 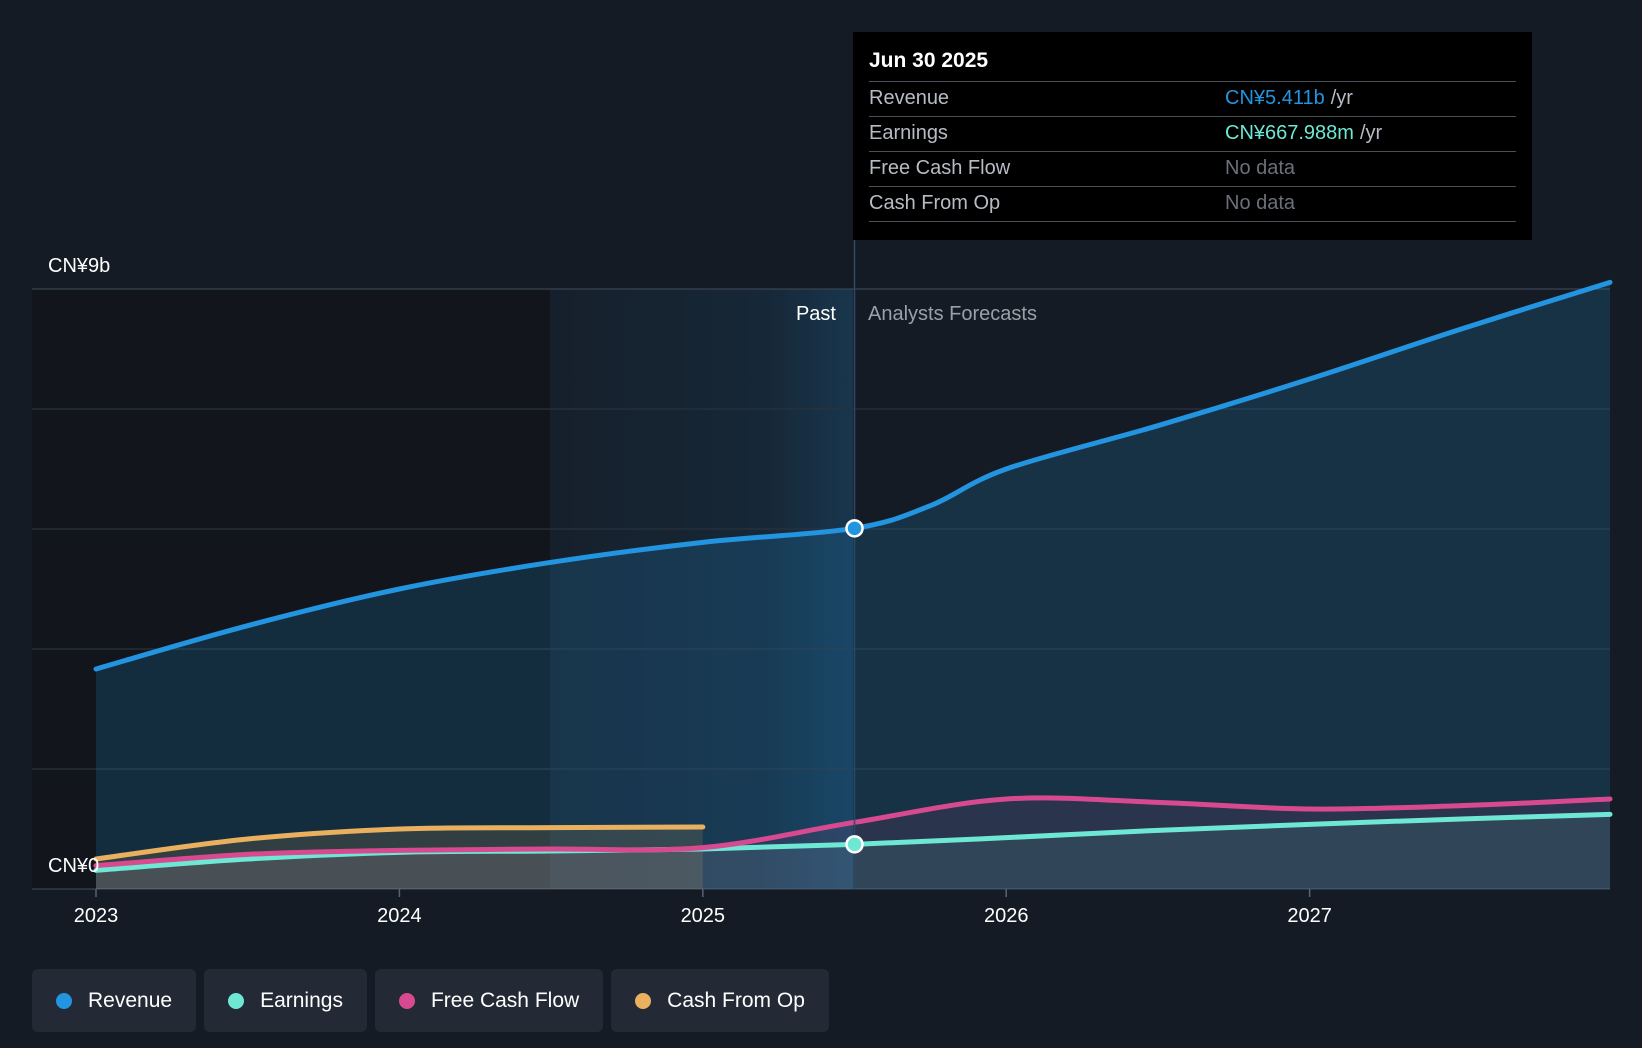 I want to click on cash-from-op-dot-icon, so click(x=643, y=1000).